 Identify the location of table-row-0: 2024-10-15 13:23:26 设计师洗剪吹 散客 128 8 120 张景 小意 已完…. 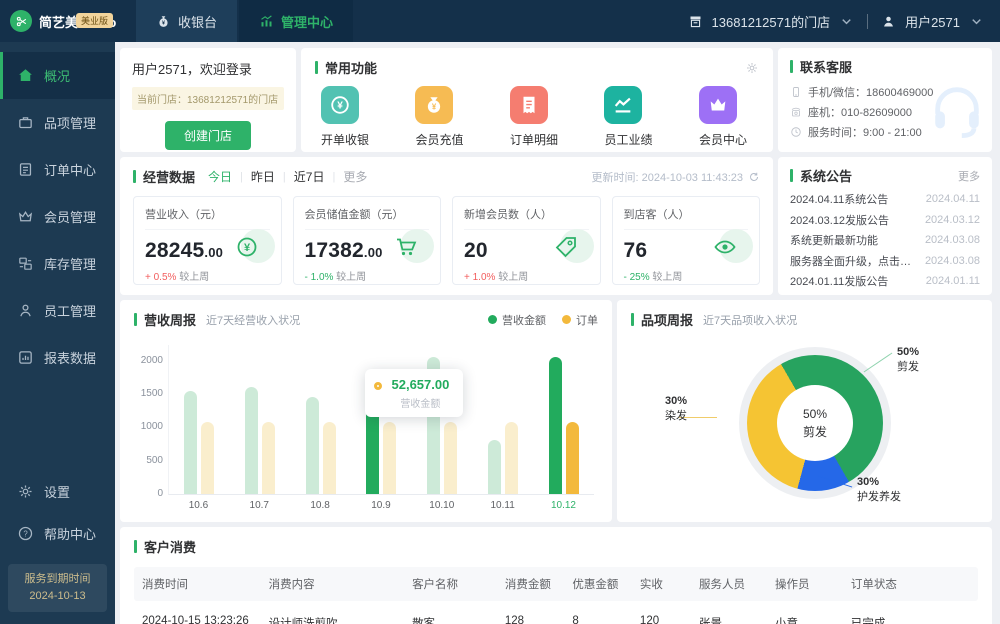
(556, 612).